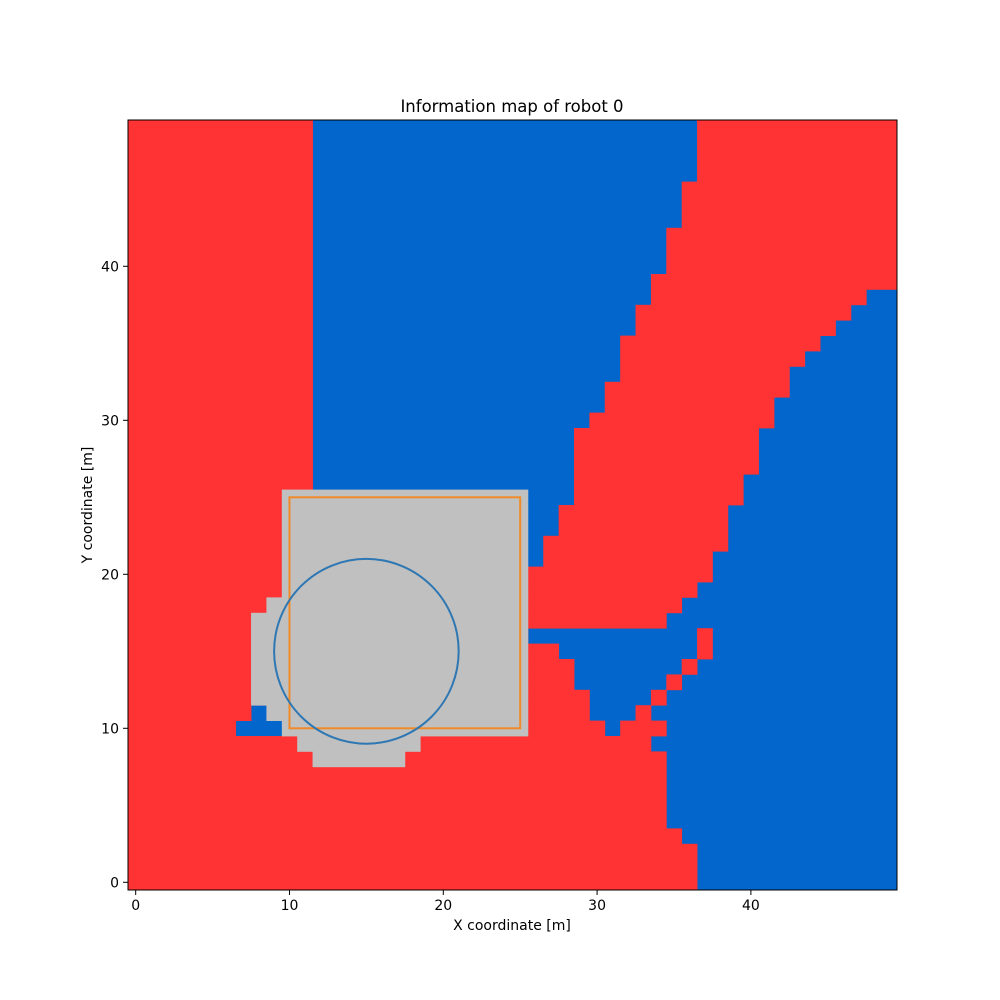 The width and height of the screenshot is (1000, 1000). Describe the element at coordinates (88, 506) in the screenshot. I see `y-axis-label: Y coordinate [m]` at that location.